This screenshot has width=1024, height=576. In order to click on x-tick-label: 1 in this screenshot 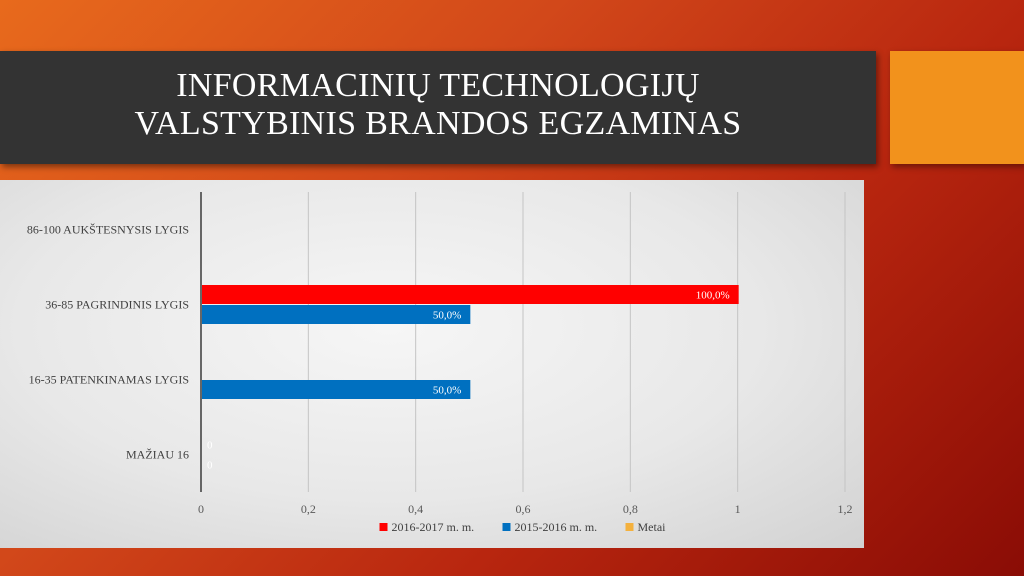, I will do `click(738, 509)`.